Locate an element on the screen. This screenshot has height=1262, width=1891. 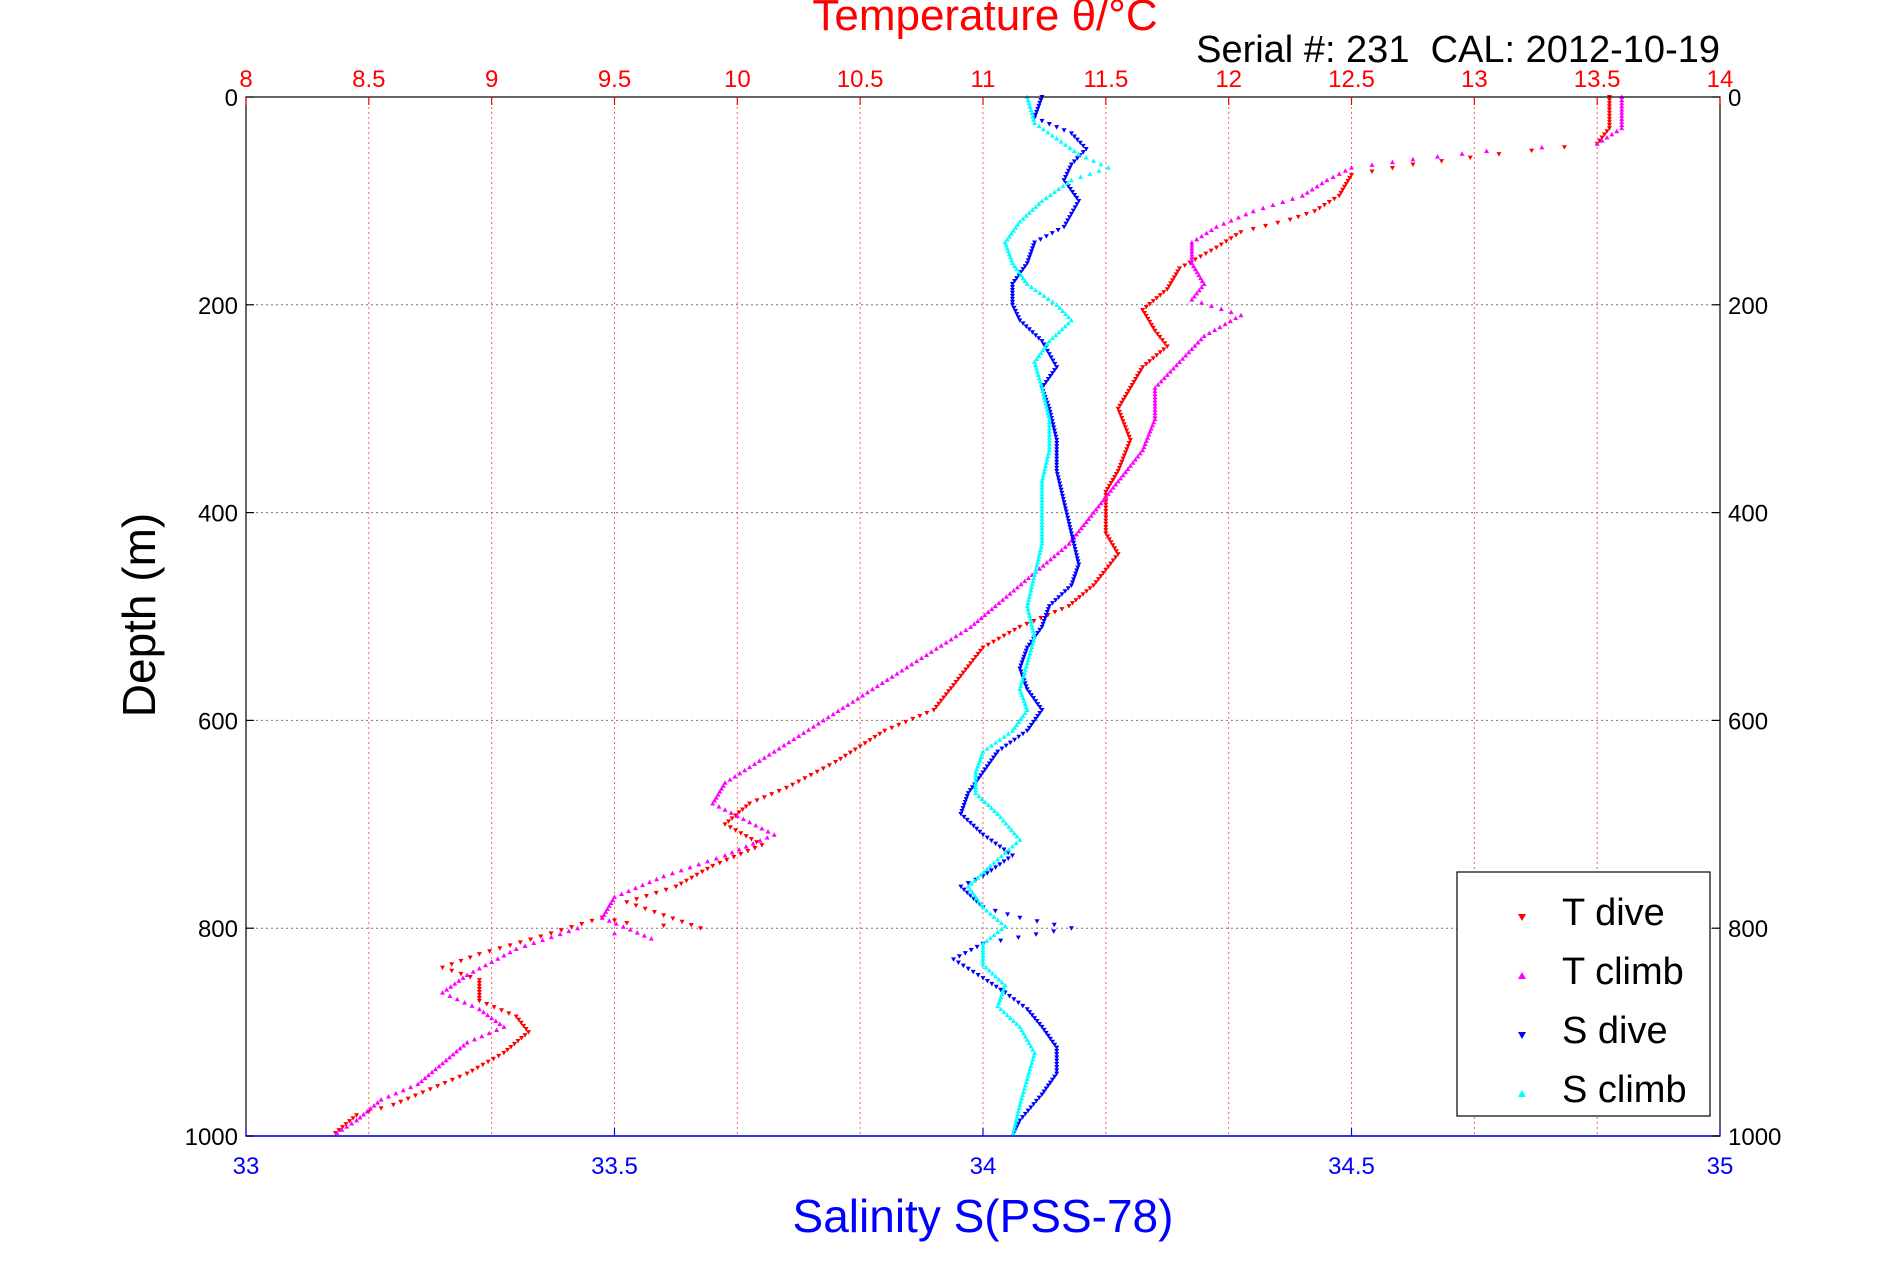
tick-label-top: 10 is located at coordinates (737, 79).